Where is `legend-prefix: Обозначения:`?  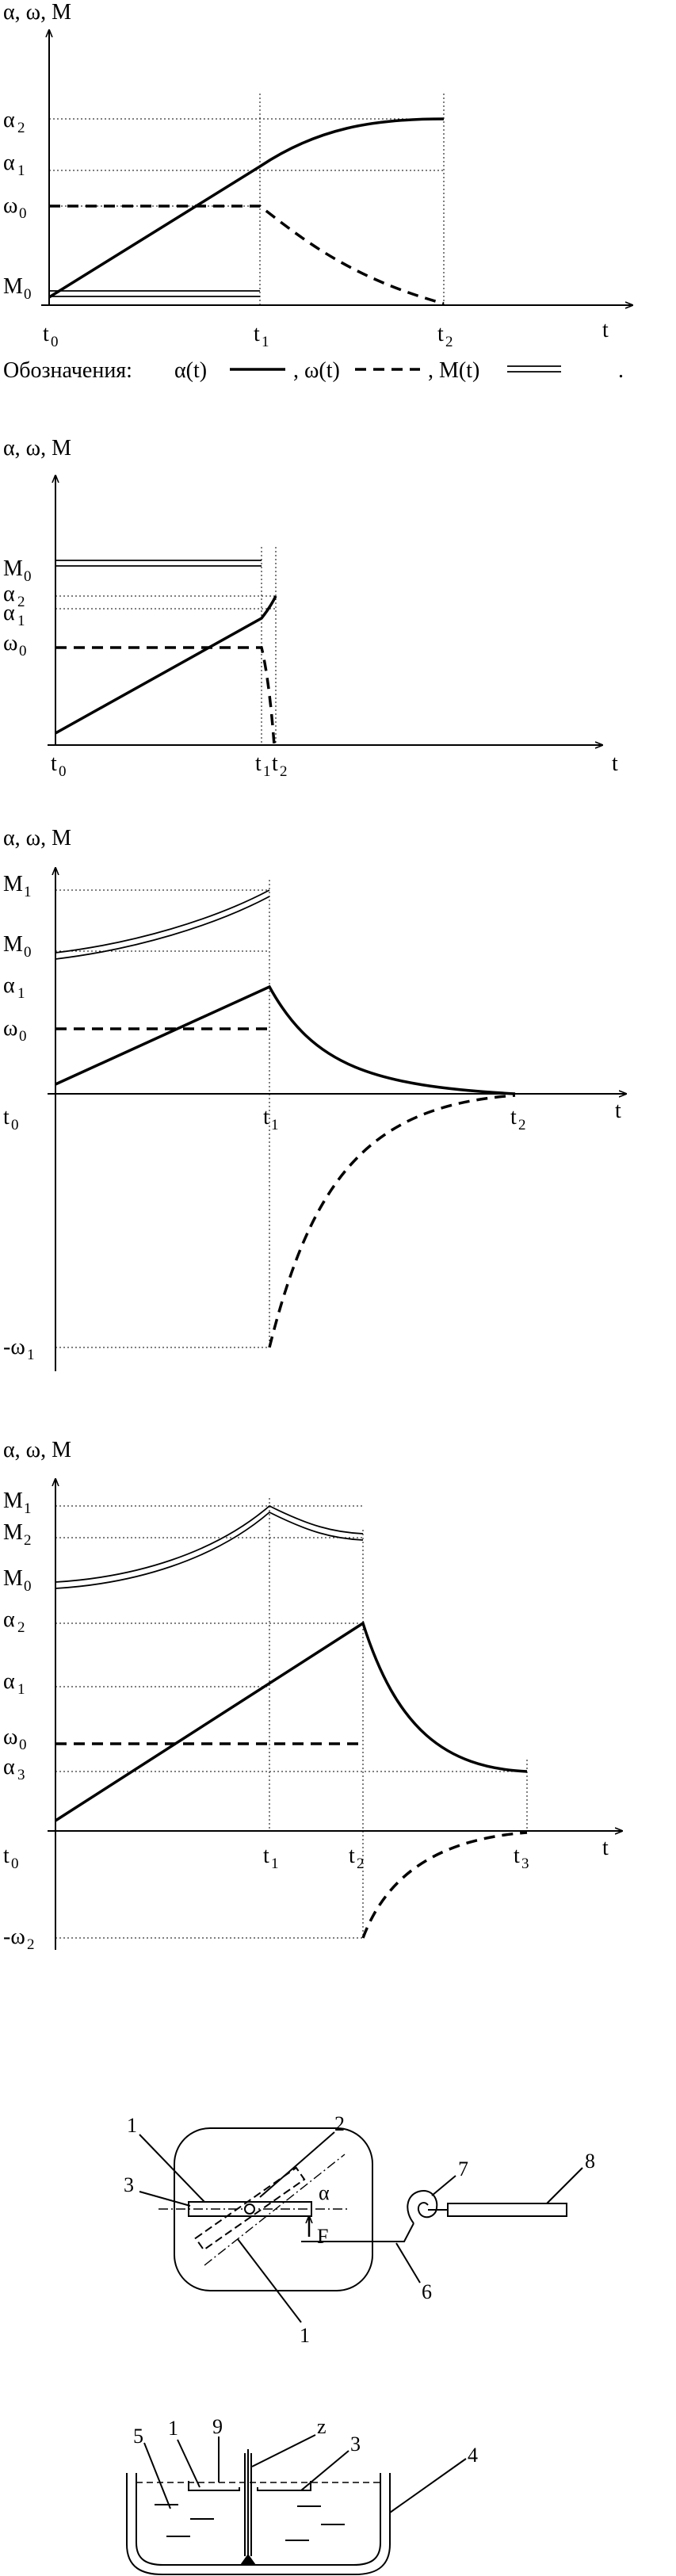
legend-prefix: Обозначения: is located at coordinates (67, 370).